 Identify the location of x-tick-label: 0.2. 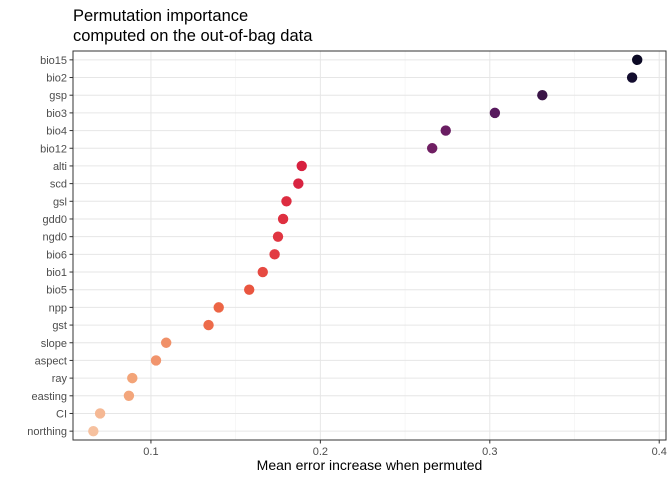
(320, 452).